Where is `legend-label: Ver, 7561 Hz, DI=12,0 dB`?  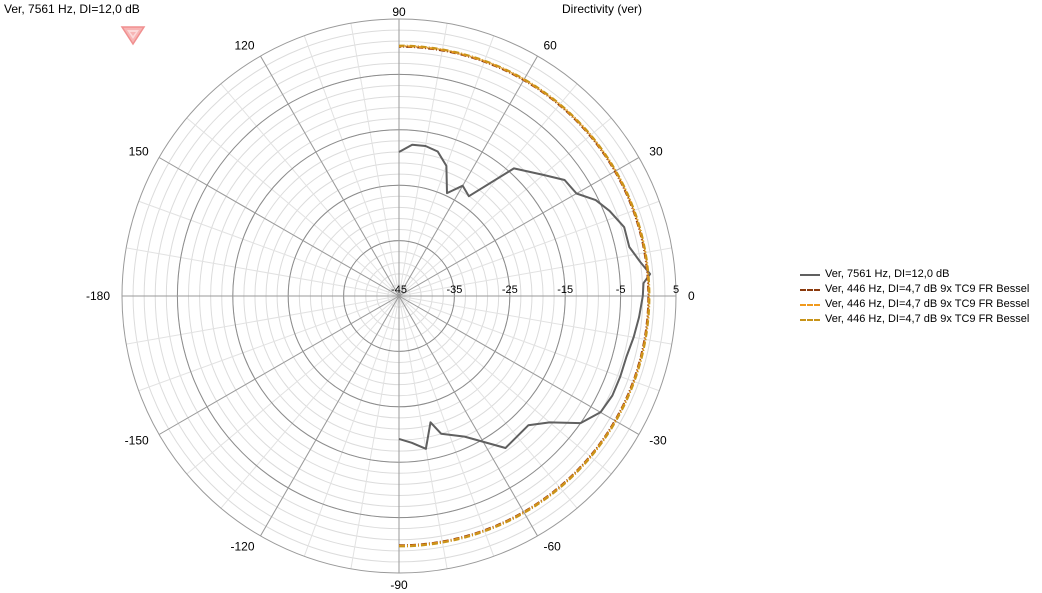
legend-label: Ver, 7561 Hz, DI=12,0 dB is located at coordinates (887, 274).